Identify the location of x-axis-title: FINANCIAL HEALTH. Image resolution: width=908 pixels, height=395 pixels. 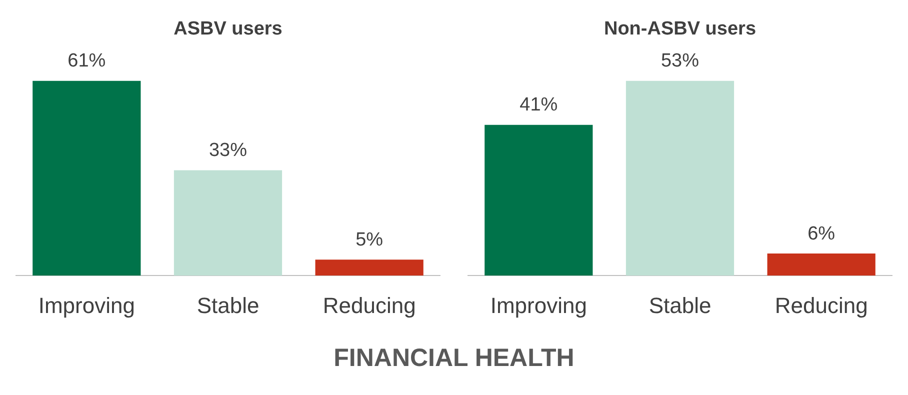
(454, 358).